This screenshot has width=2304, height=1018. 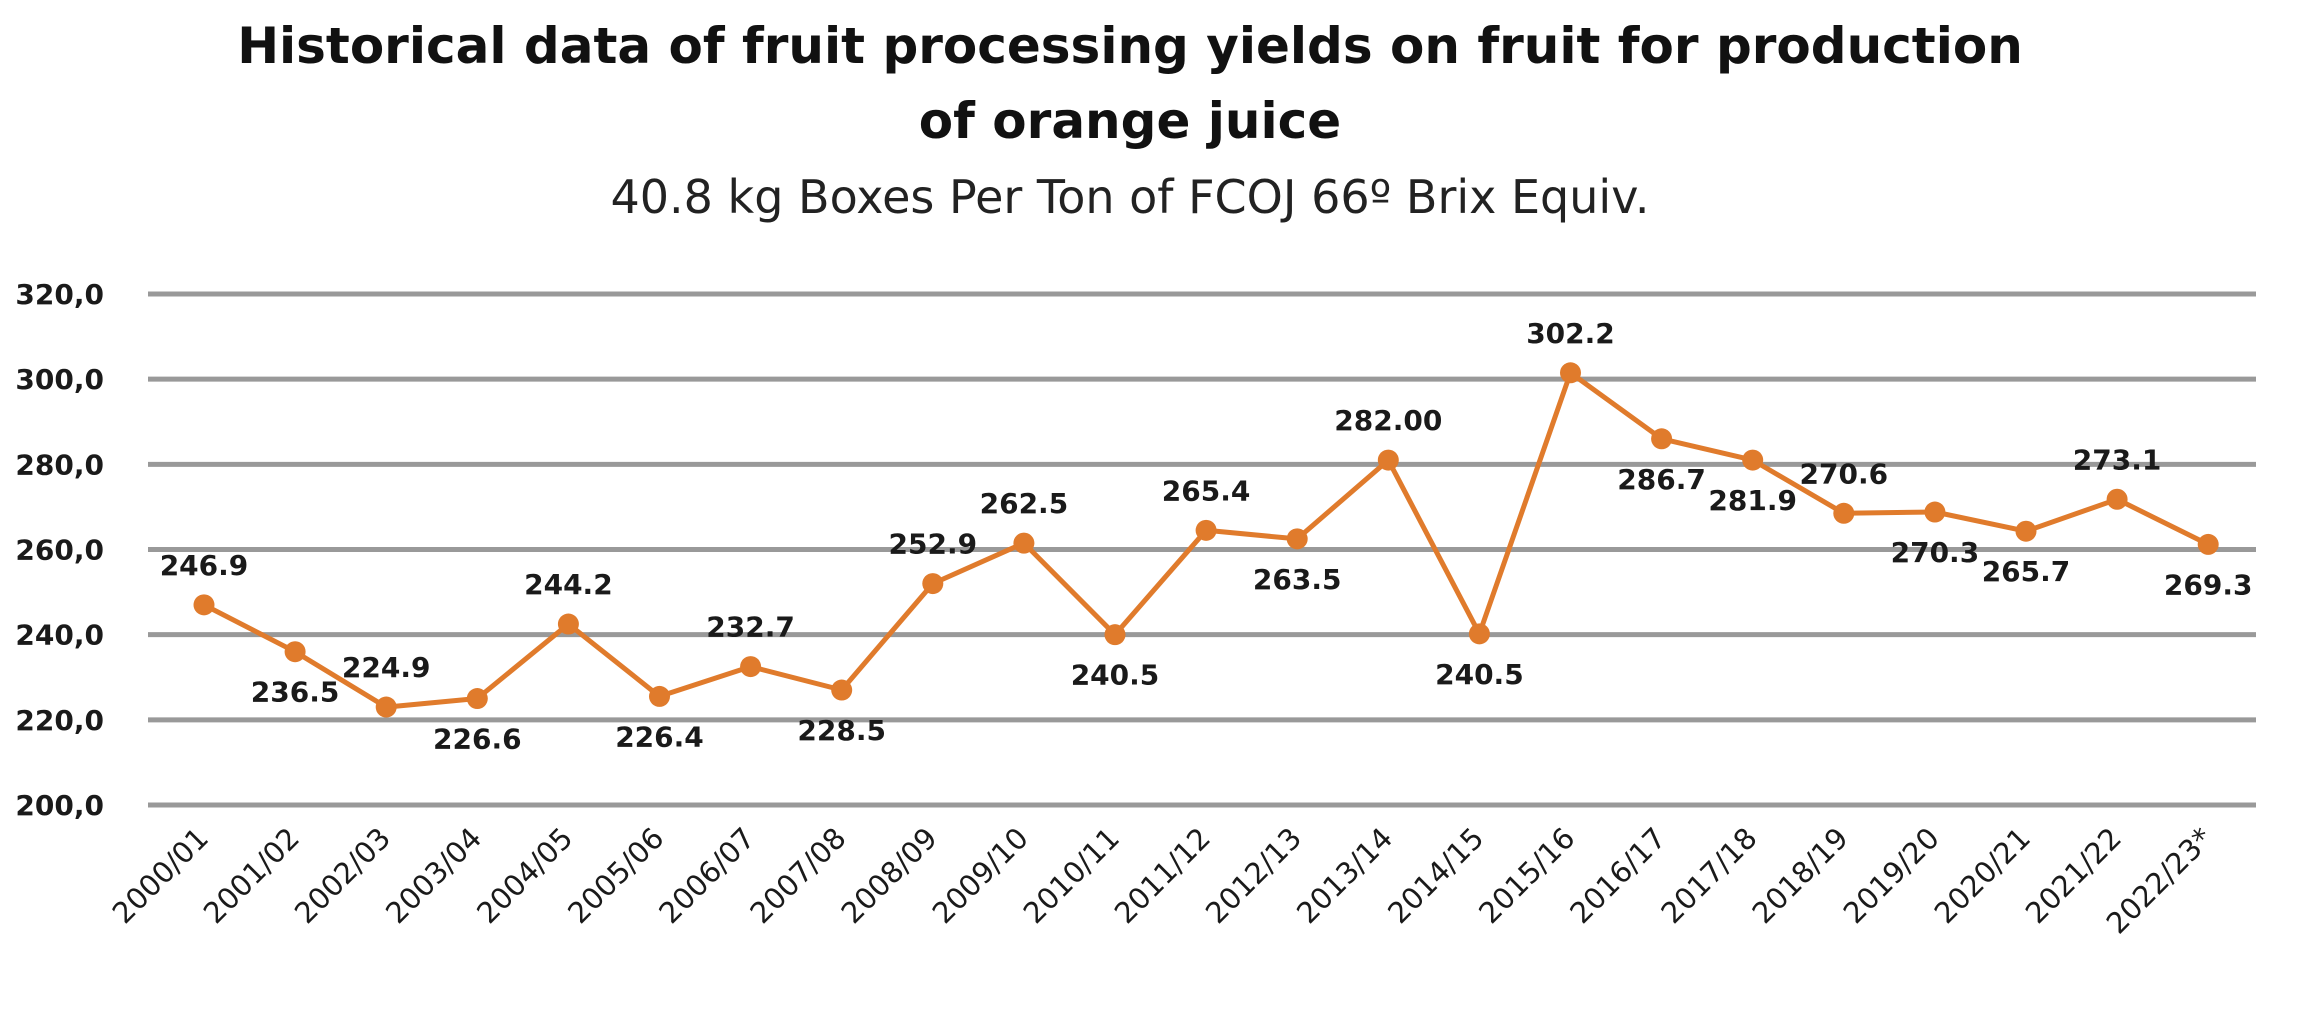 I want to click on y-tick-label: 240,0, so click(x=59, y=635).